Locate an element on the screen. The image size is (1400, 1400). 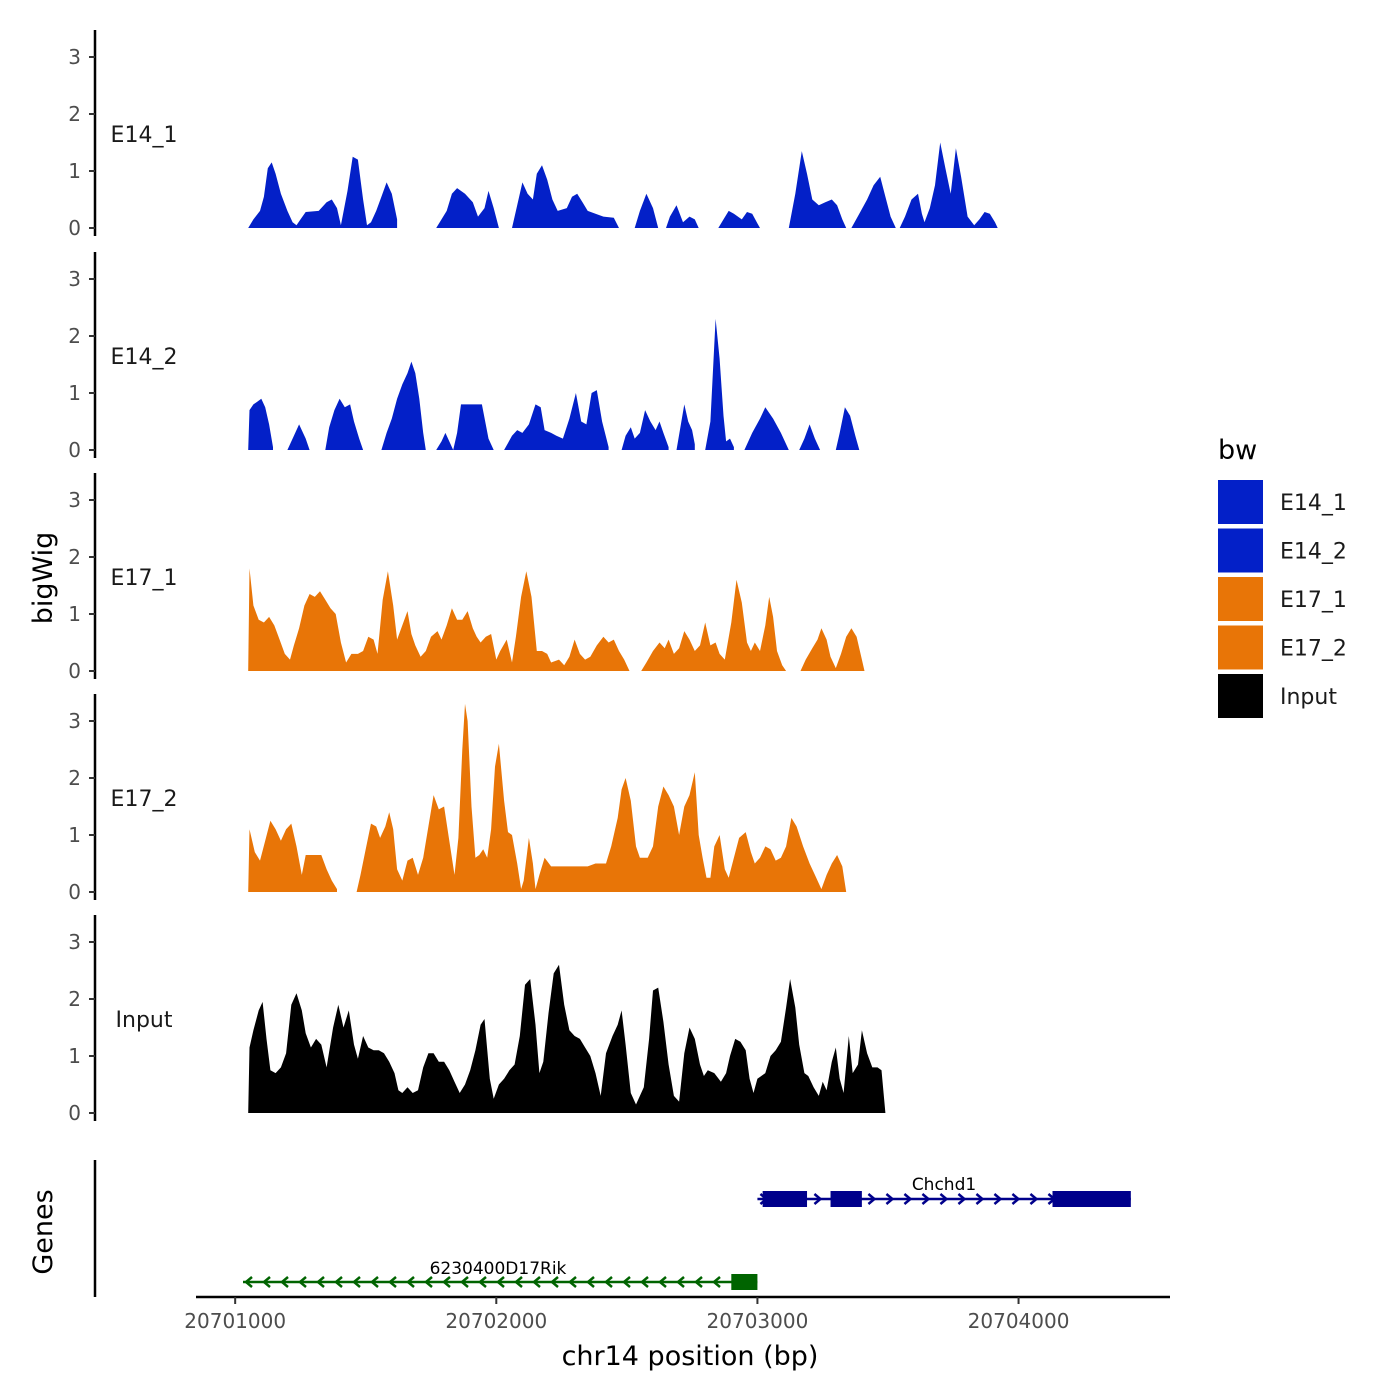
track-e17-1: 0 1 2 3 E17_1 is located at coordinates (466, 578).